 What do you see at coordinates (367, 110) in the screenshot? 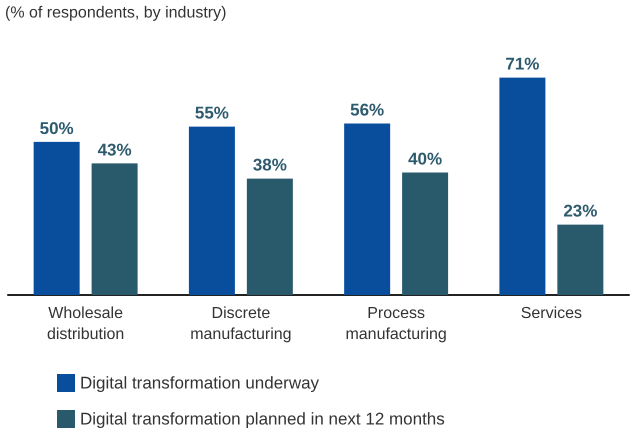
I see `data-label: 56%` at bounding box center [367, 110].